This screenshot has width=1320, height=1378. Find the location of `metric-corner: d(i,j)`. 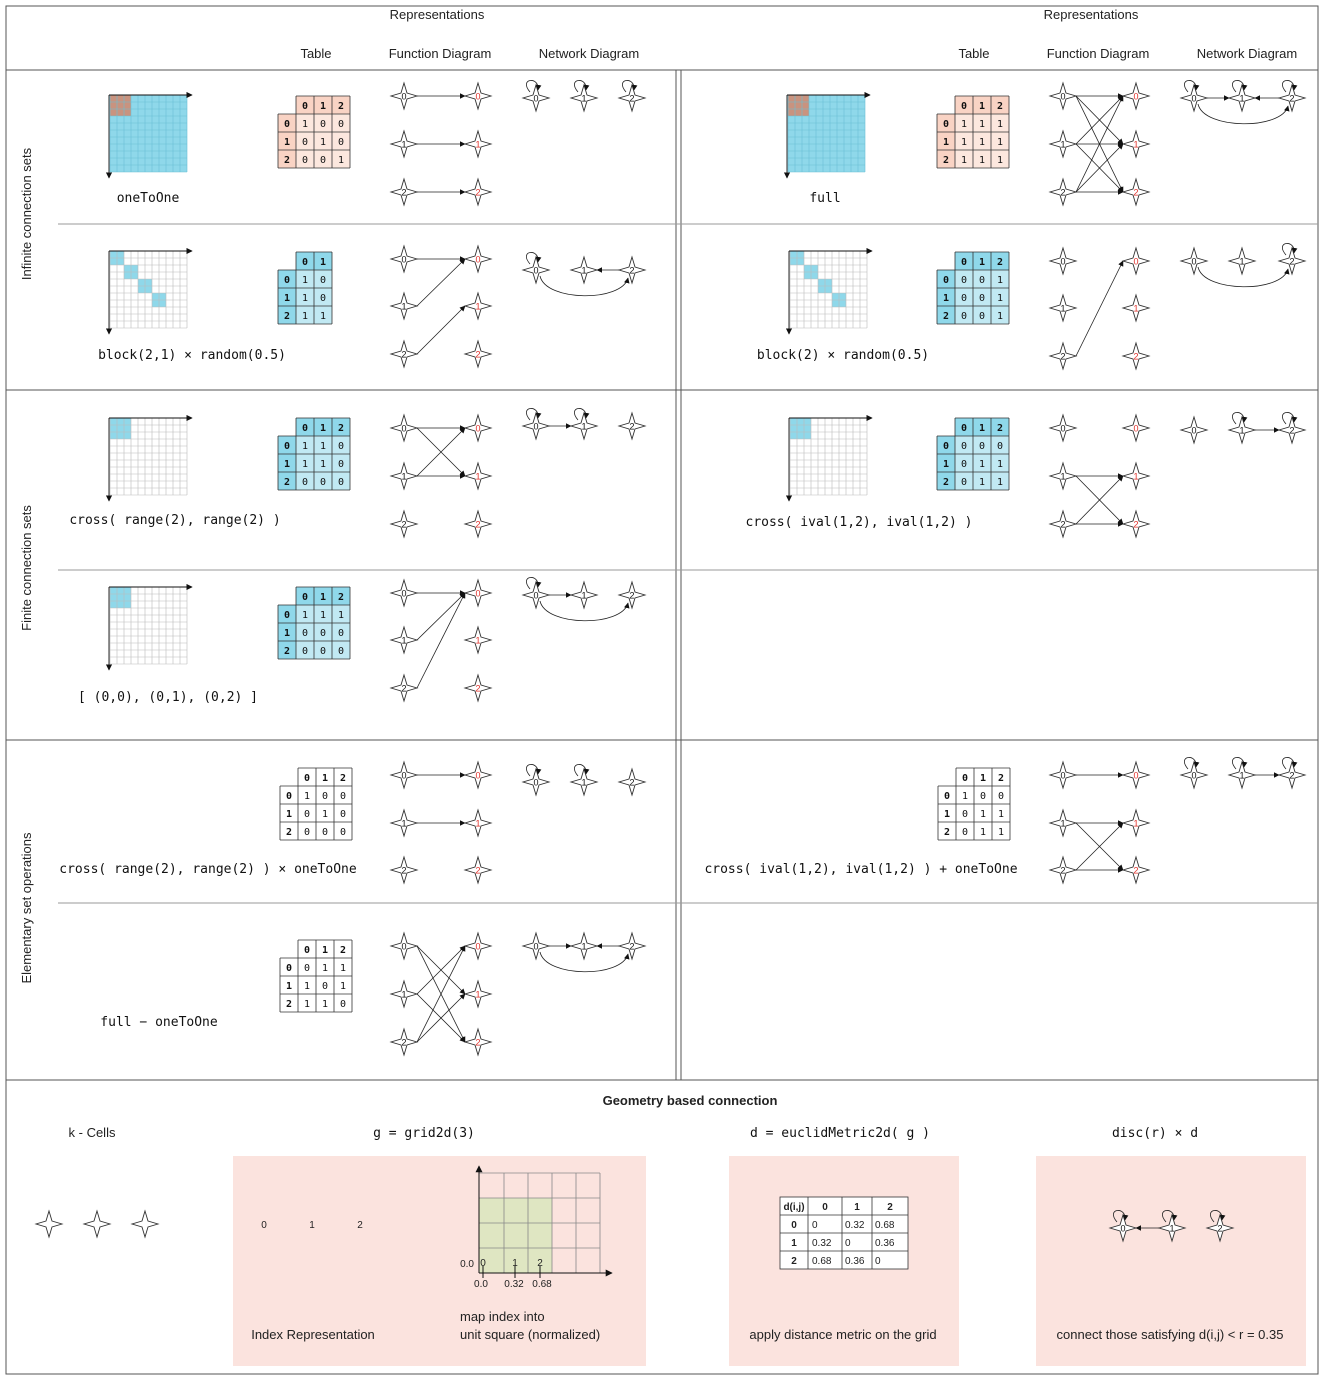

metric-corner: d(i,j) is located at coordinates (793, 1207).